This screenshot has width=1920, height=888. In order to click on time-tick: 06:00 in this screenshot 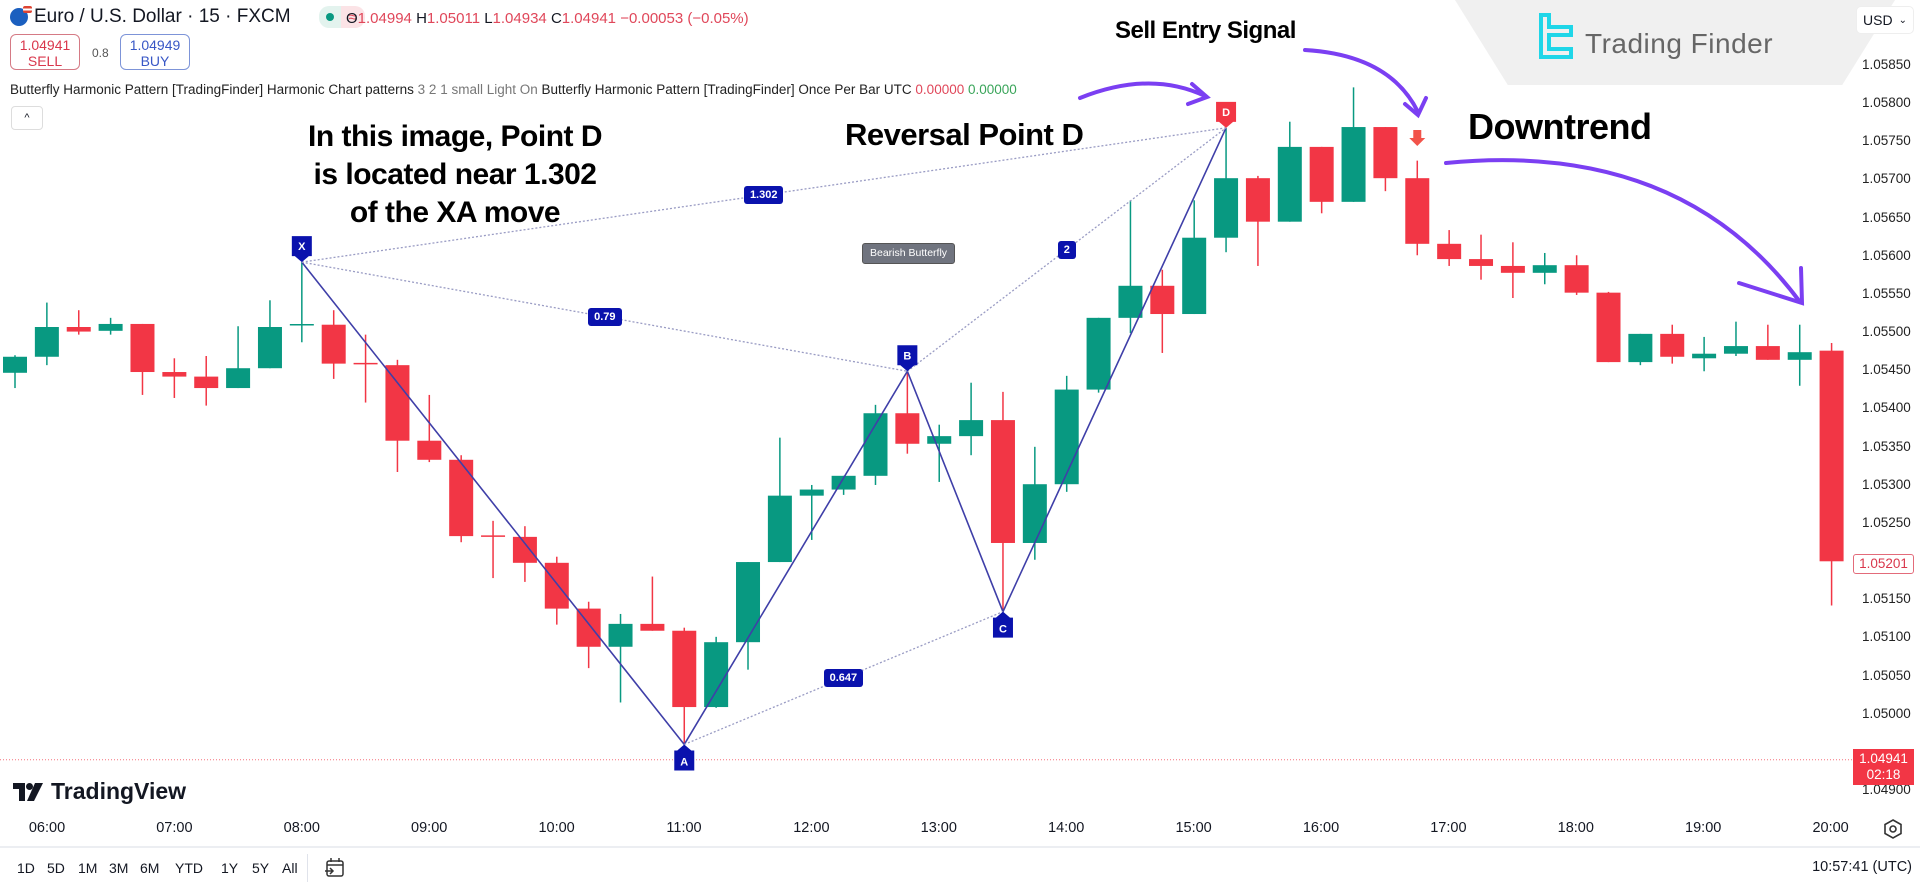, I will do `click(47, 828)`.